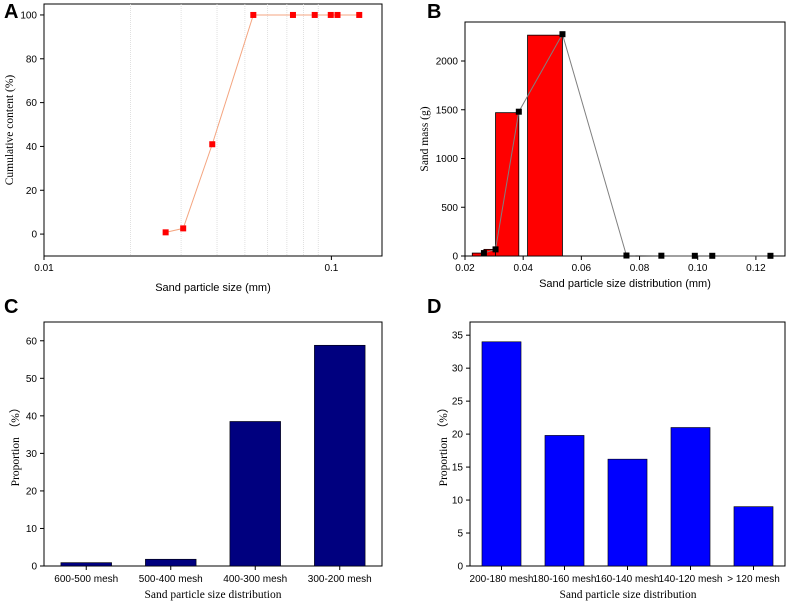 This screenshot has width=789, height=603. I want to click on x-tick-label: 140-120 mesh, so click(691, 579).